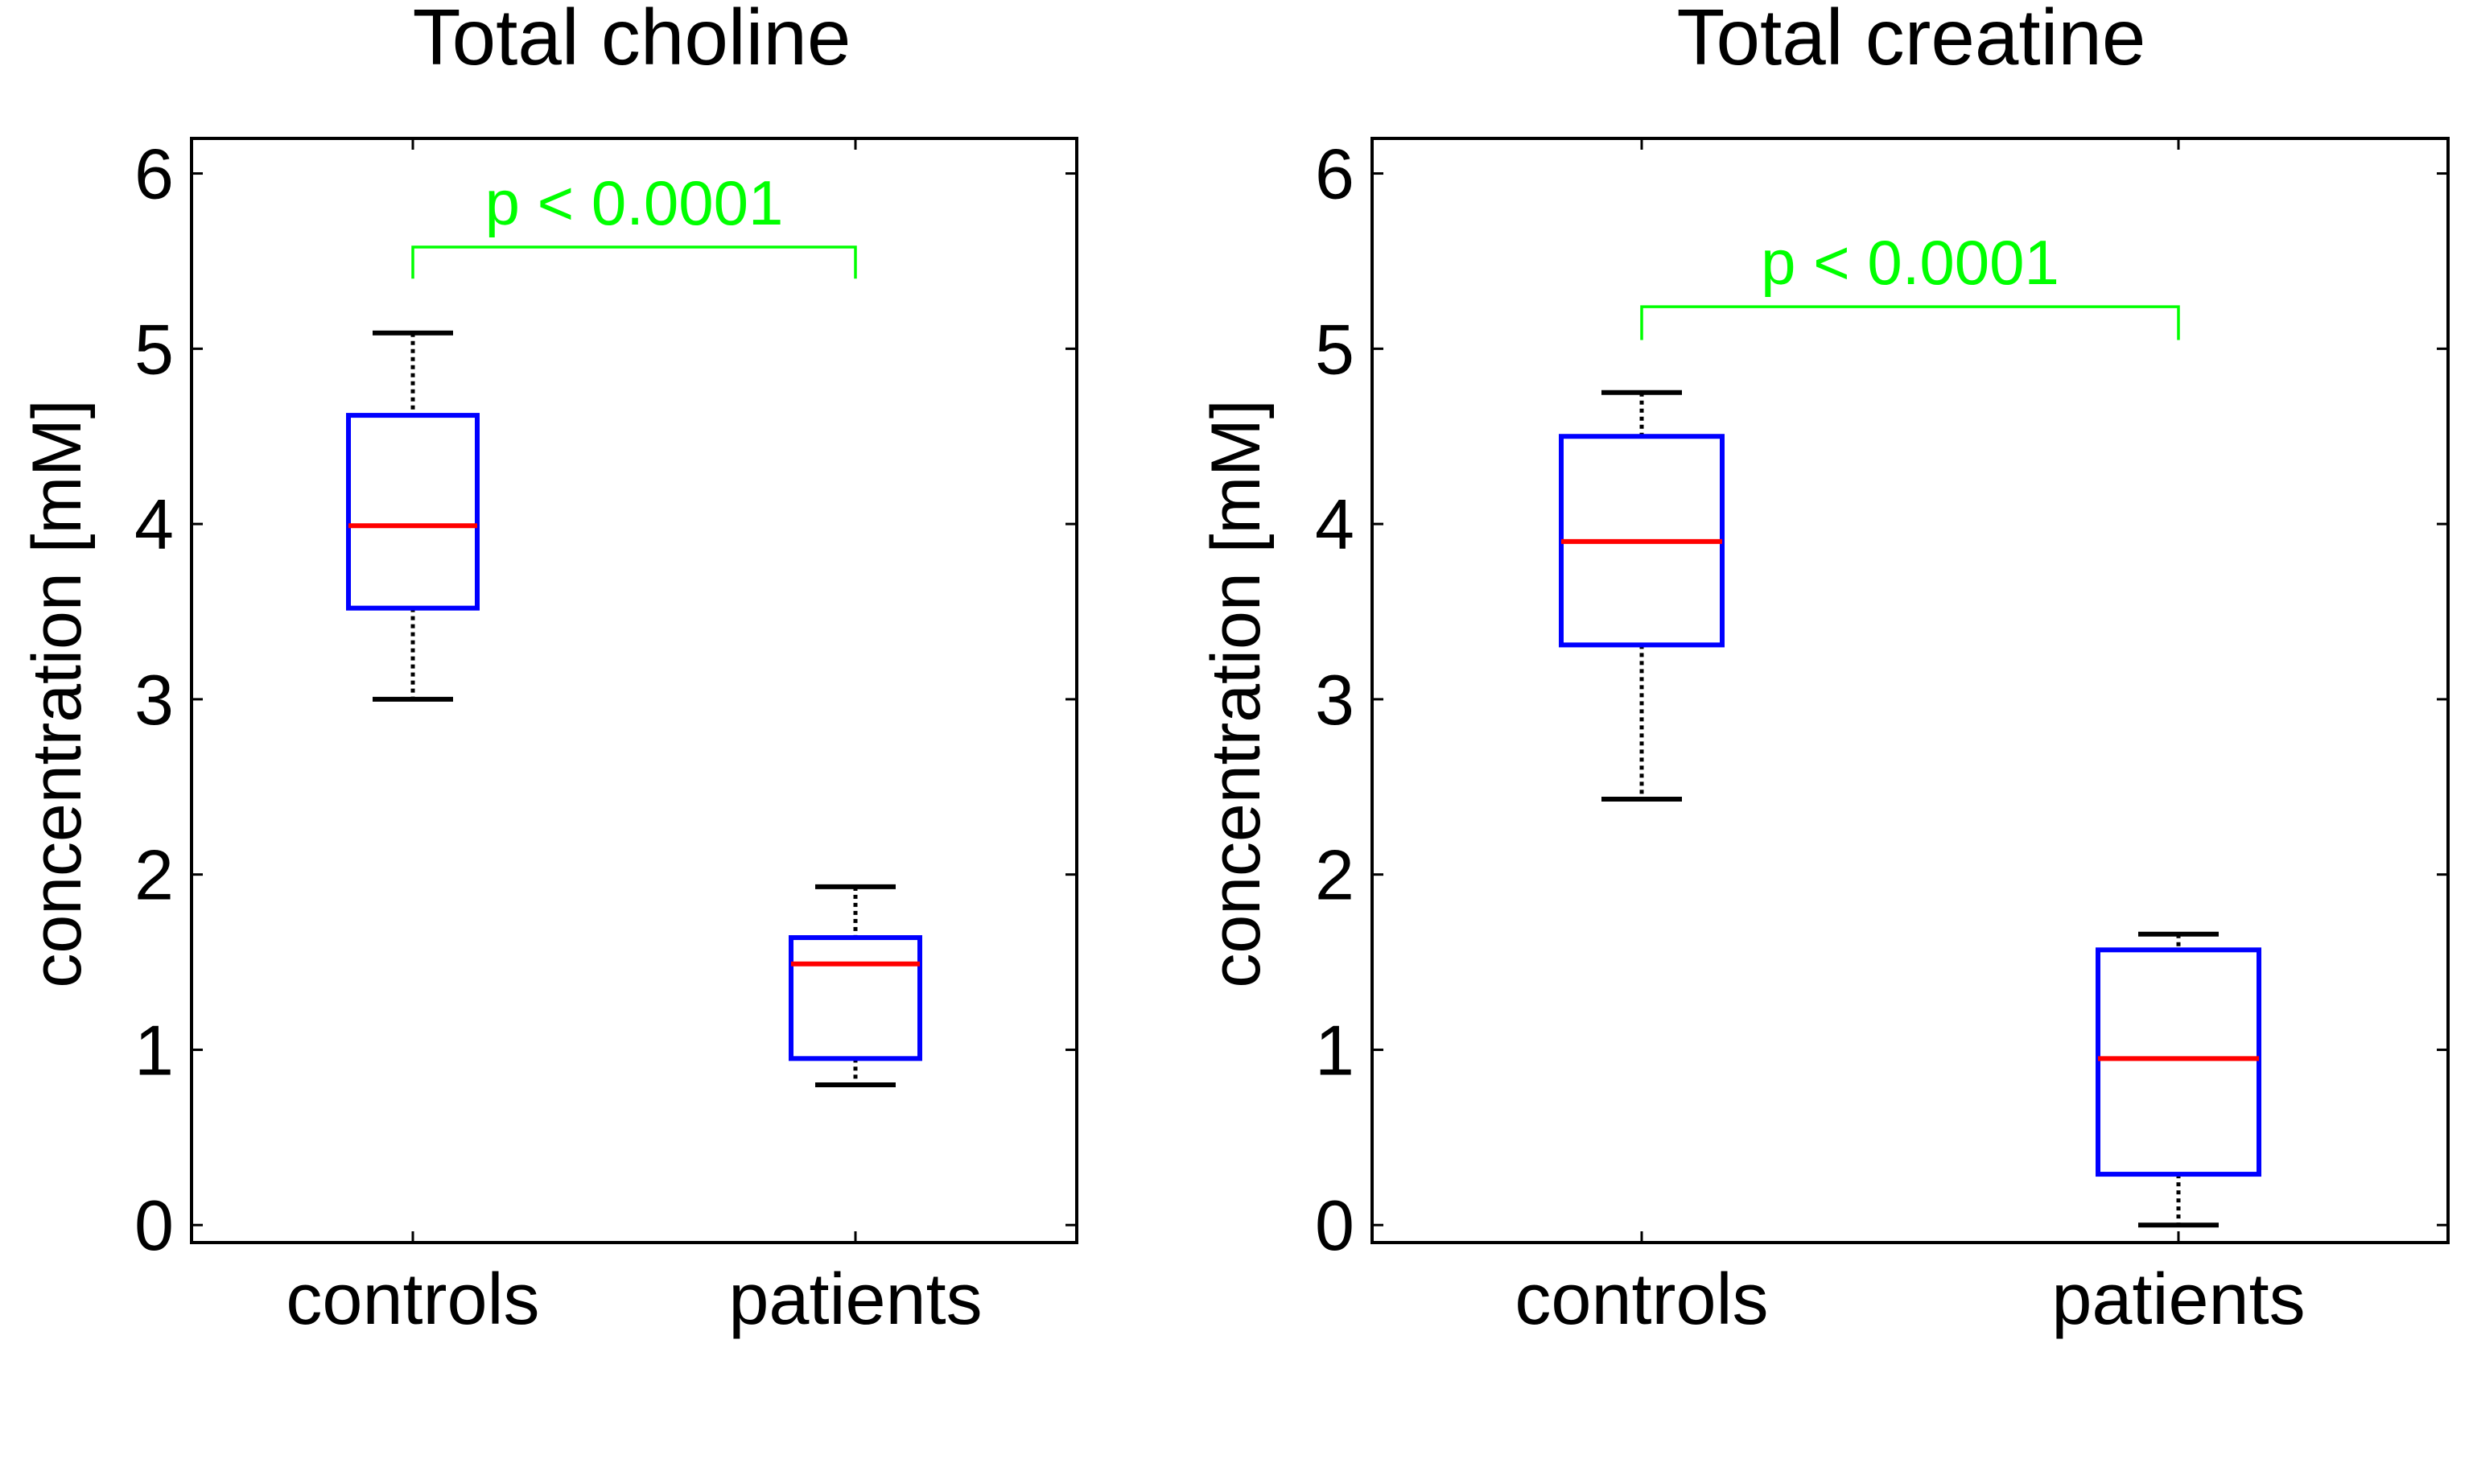 This screenshot has height=1484, width=2473. Describe the element at coordinates (634, 708) in the screenshot. I see `box-series` at that location.